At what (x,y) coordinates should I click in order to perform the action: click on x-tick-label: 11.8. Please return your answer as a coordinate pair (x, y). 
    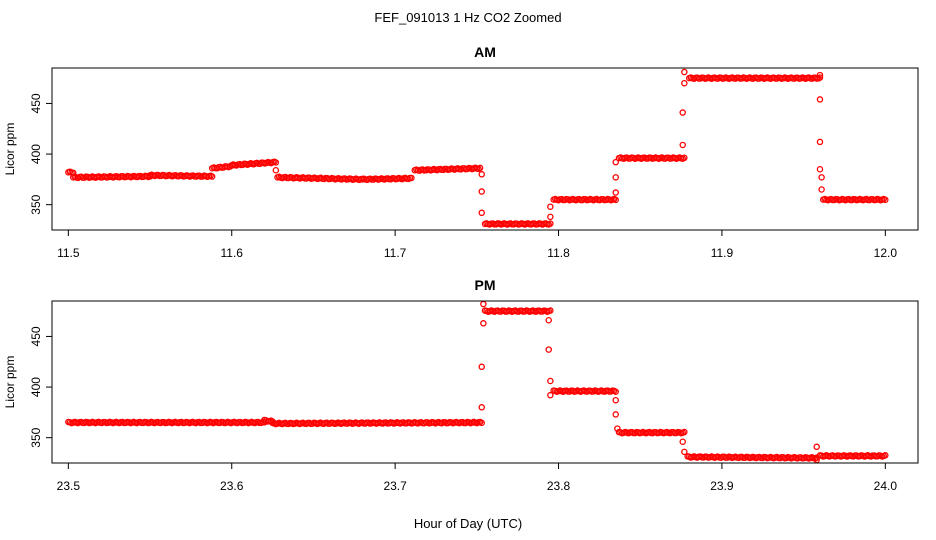
    Looking at the image, I should click on (558, 253).